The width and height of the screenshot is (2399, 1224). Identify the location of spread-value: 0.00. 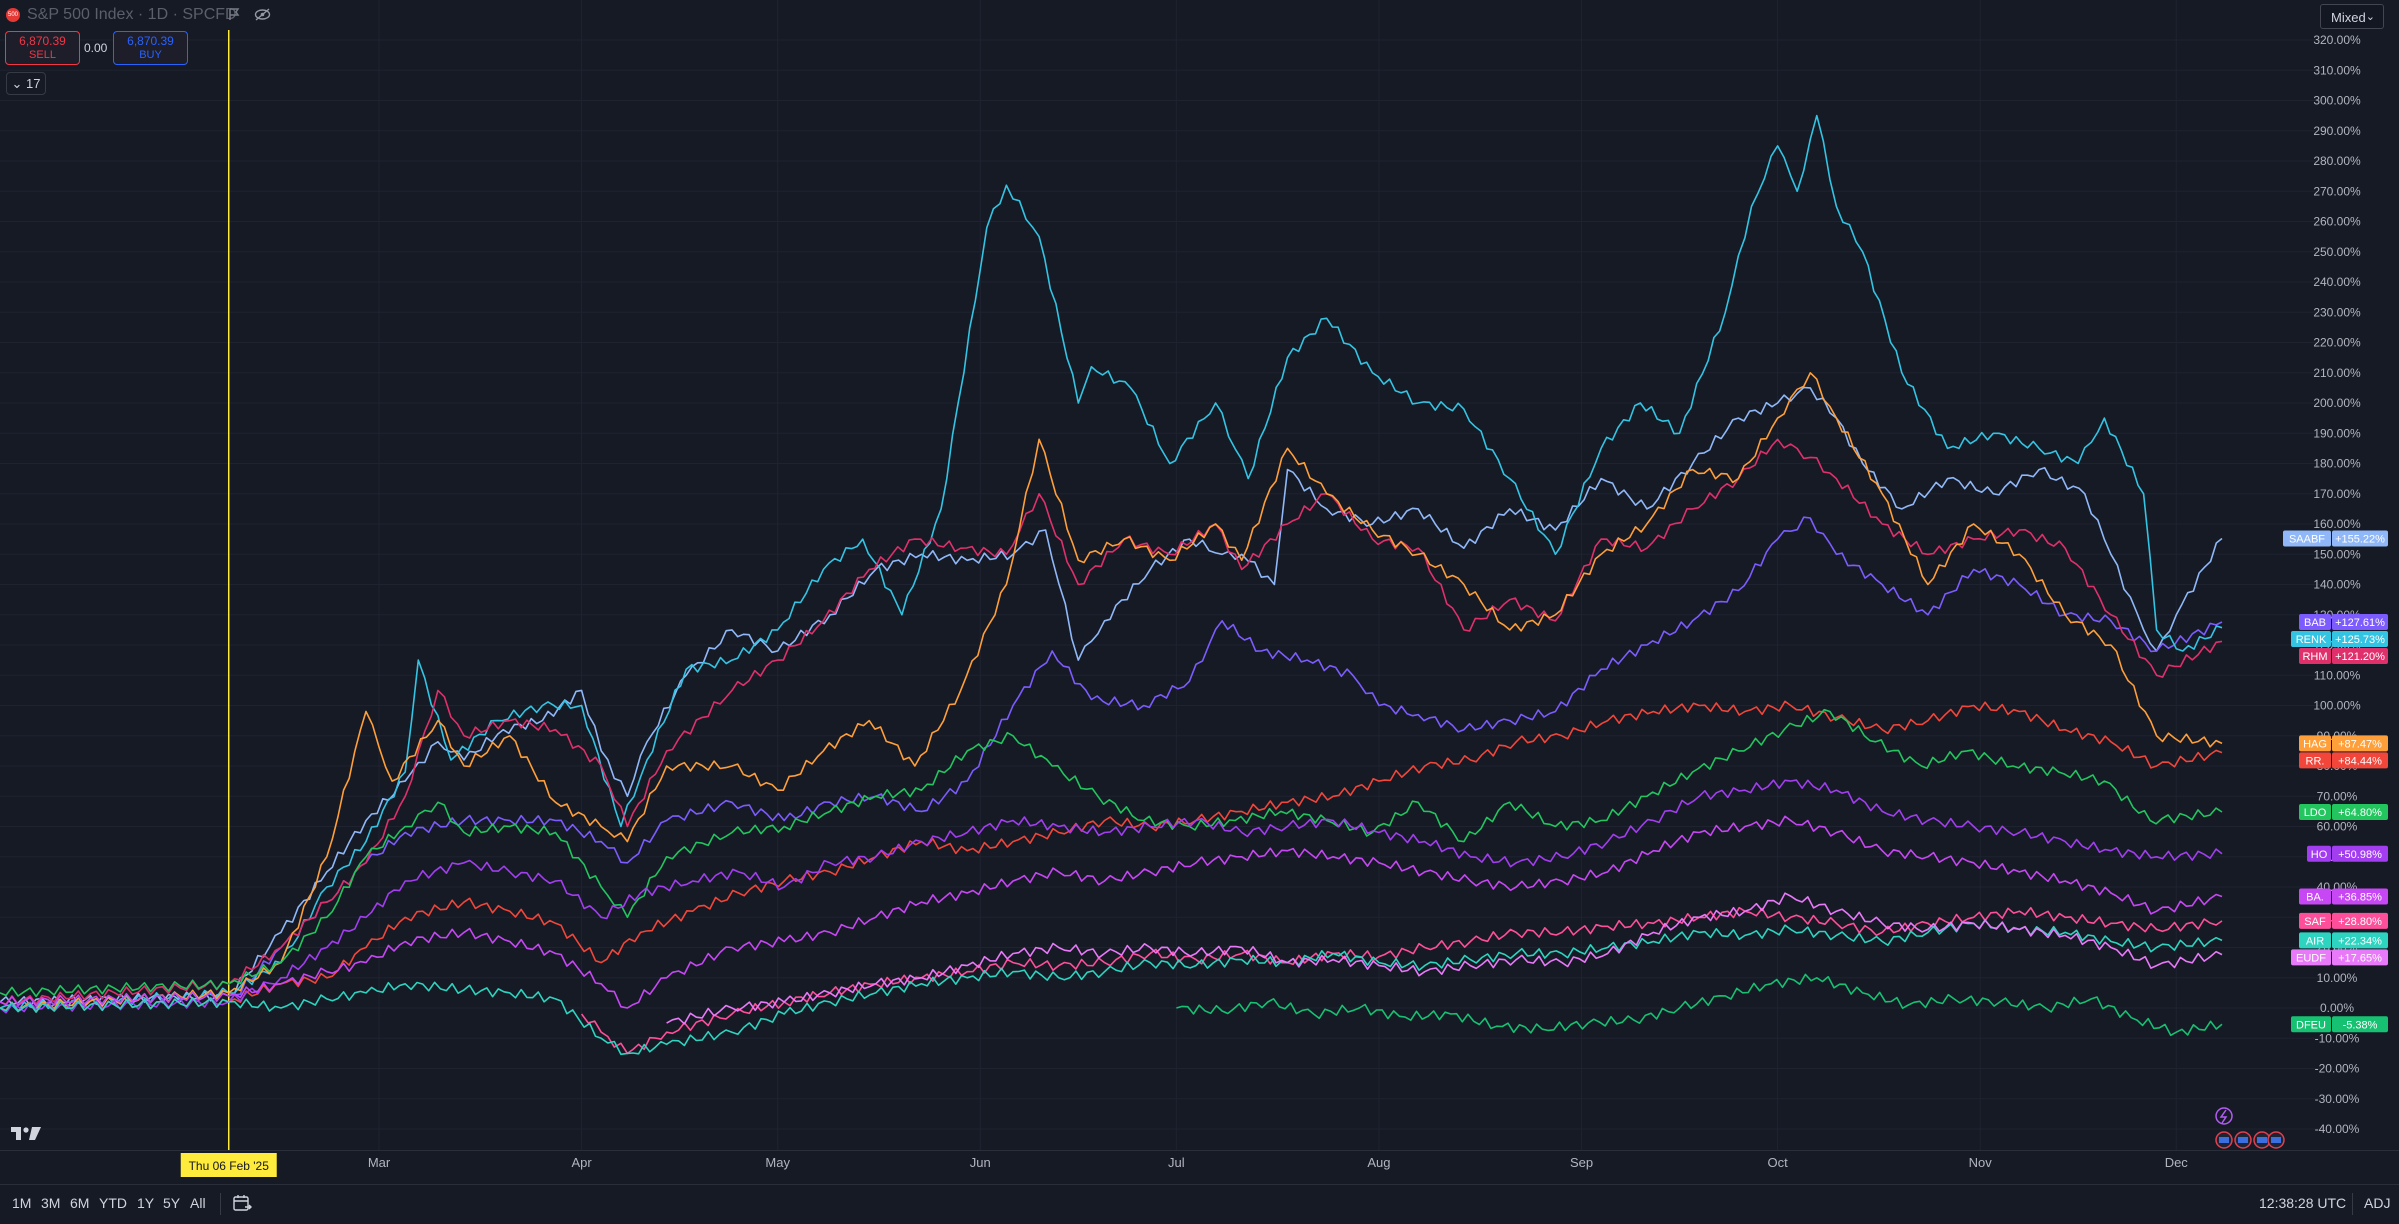
(96, 48).